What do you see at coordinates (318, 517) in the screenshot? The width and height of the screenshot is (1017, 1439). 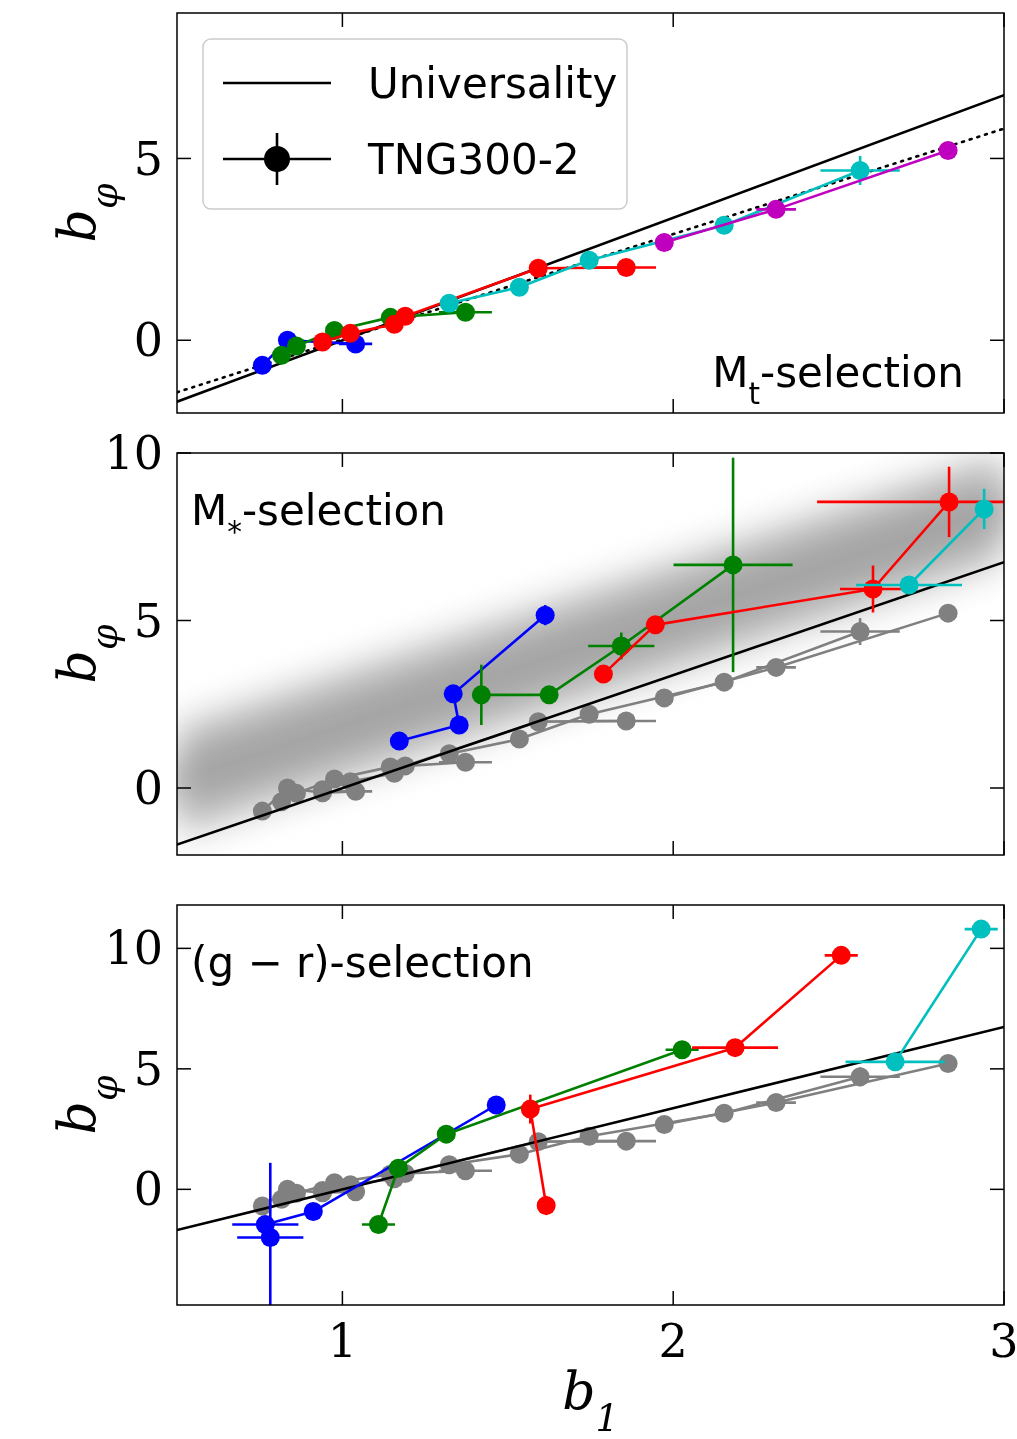 I see `annotation: M$_{*}$-selection` at bounding box center [318, 517].